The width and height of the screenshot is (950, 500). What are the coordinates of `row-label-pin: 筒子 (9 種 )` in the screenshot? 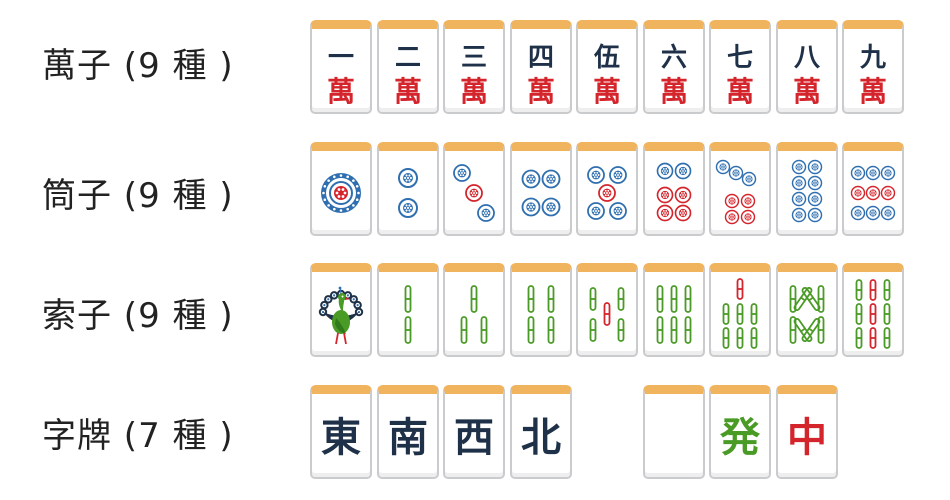 It's located at (138, 196).